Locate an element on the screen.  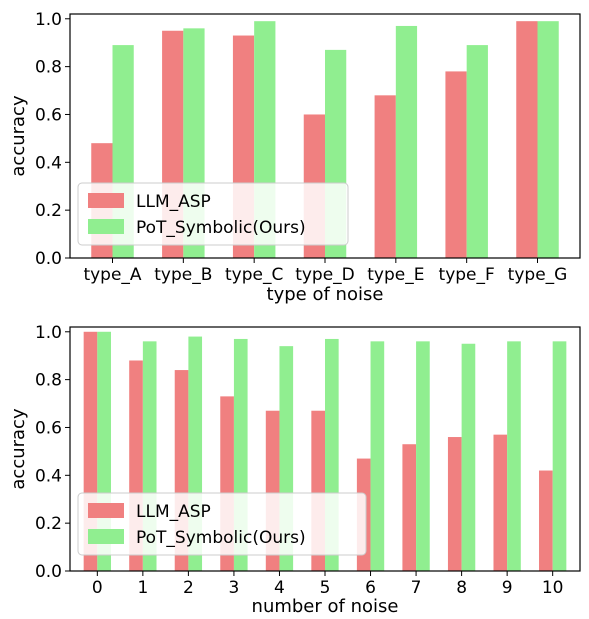
chart1-xtick-label-9: 9 is located at coordinates (507, 588).